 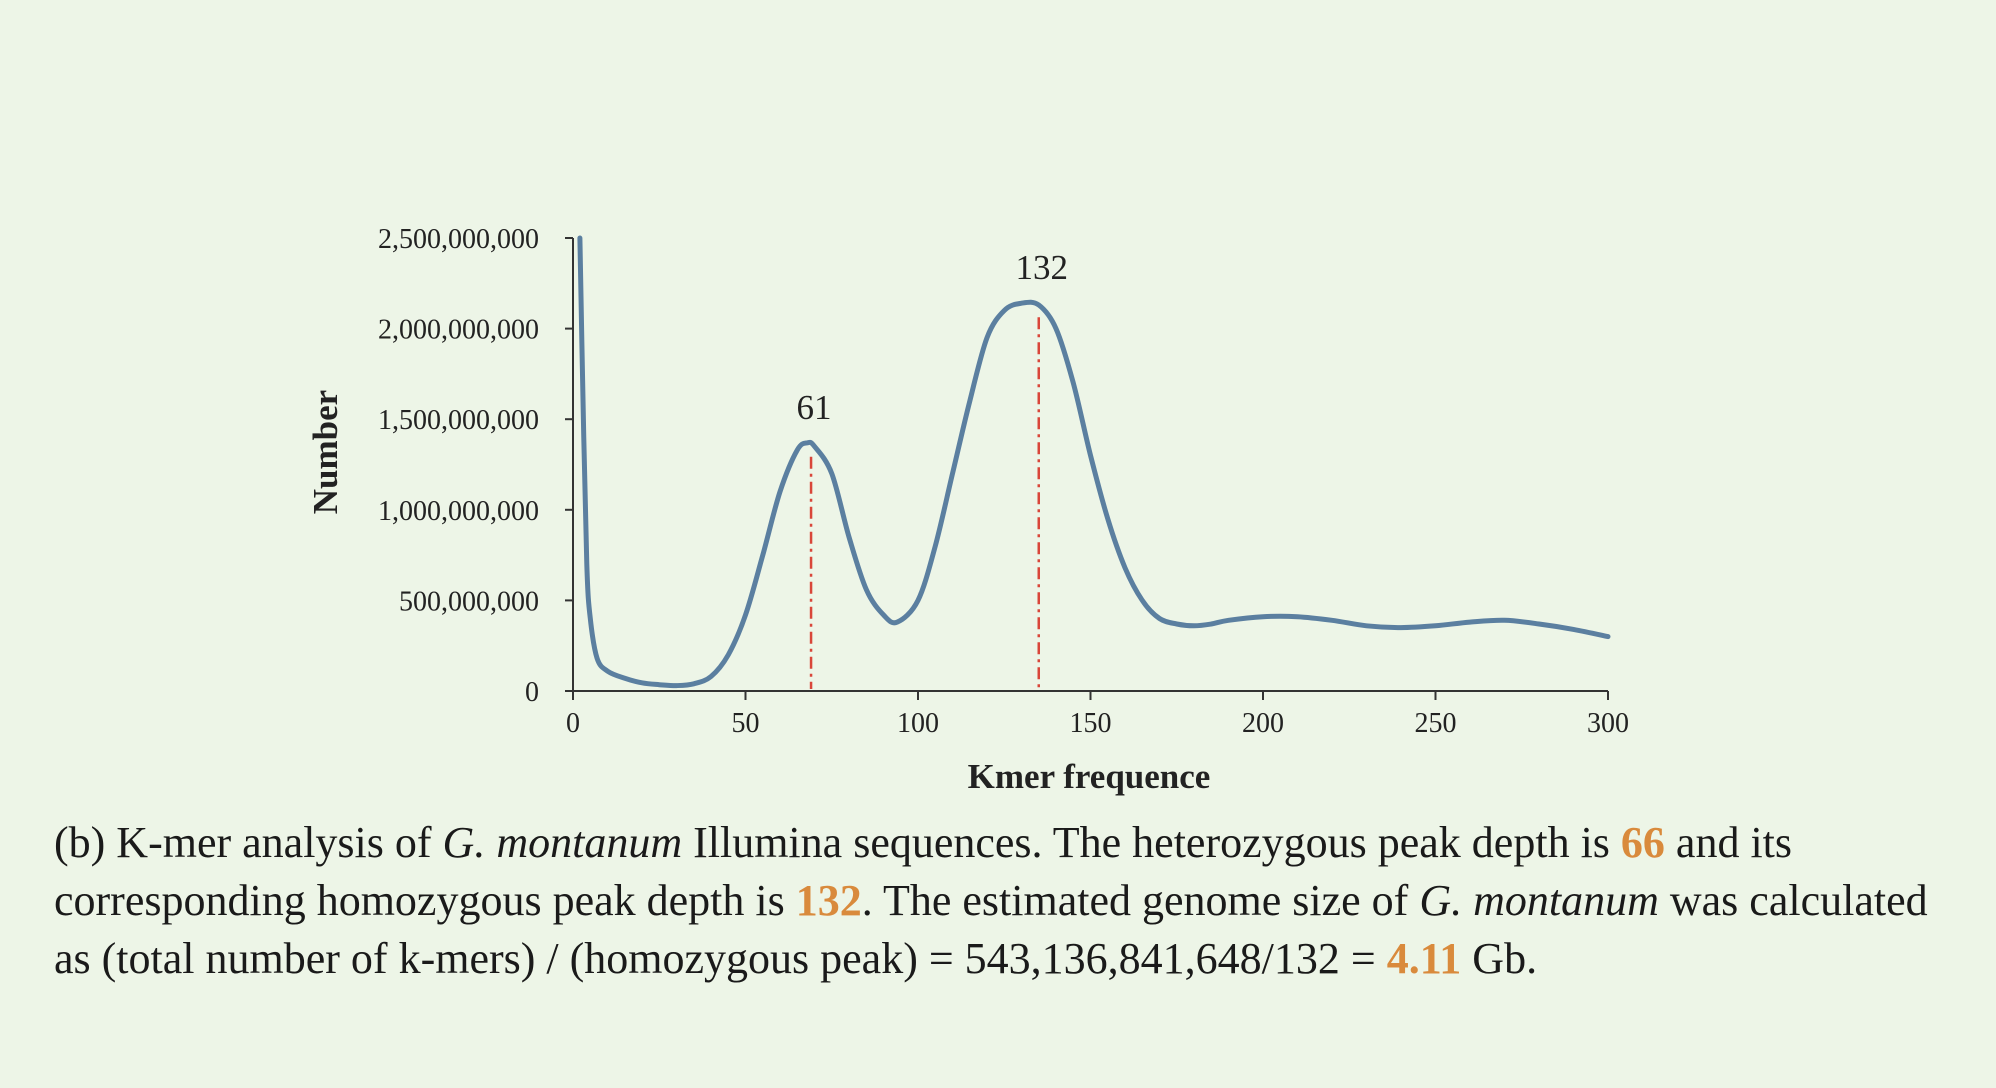 What do you see at coordinates (1140, 900) in the screenshot?
I see `caption-text-4: . The estimated genome size of` at bounding box center [1140, 900].